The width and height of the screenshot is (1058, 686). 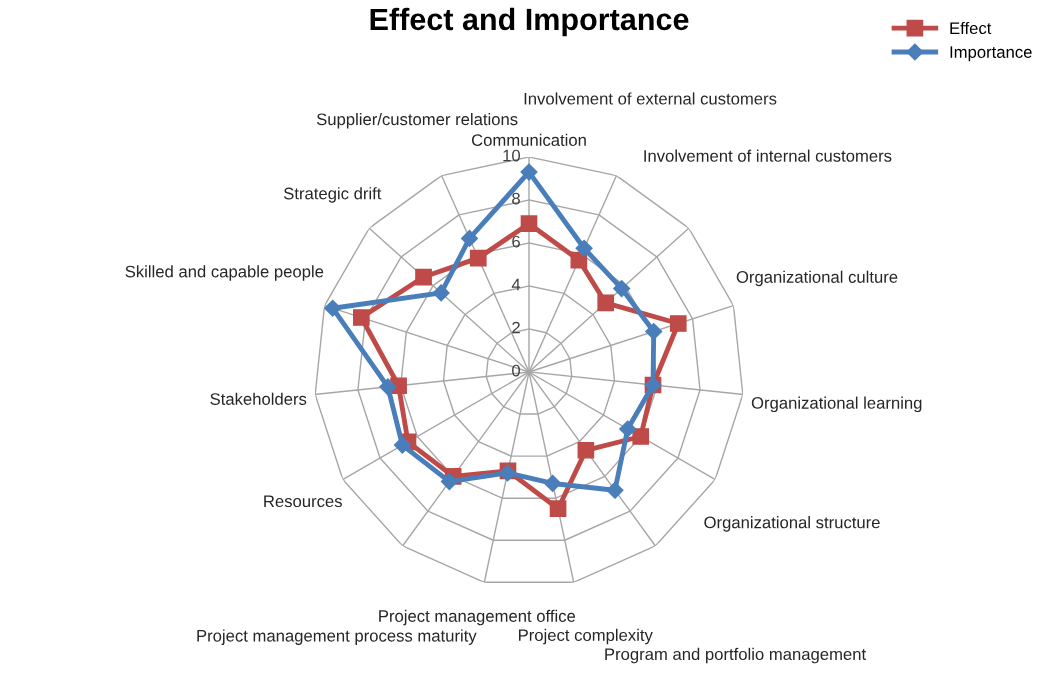 What do you see at coordinates (512, 155) in the screenshot?
I see `y-tick-label: 10` at bounding box center [512, 155].